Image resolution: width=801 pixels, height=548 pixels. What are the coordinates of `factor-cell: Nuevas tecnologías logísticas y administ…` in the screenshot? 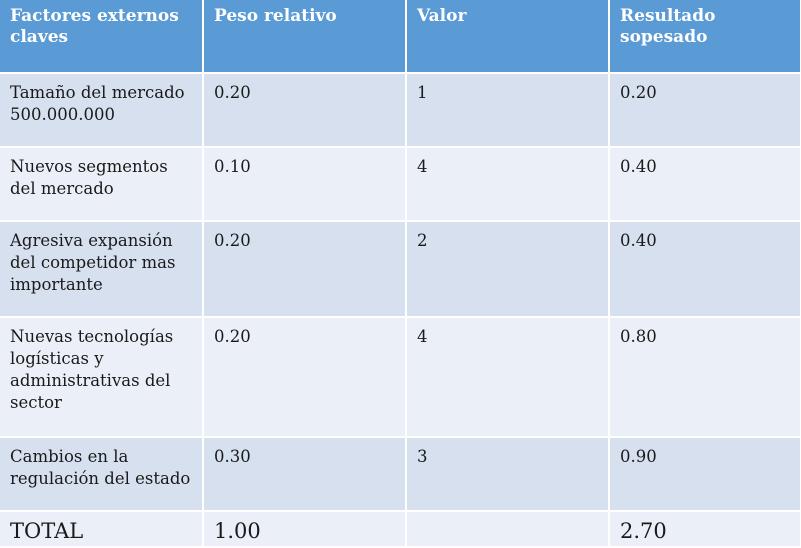 It's located at (102, 377).